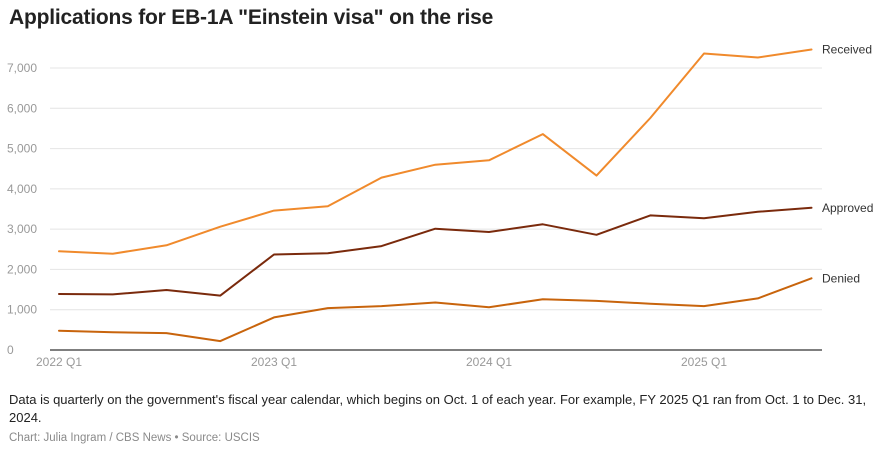  What do you see at coordinates (847, 49) in the screenshot?
I see `series-label-received: Received` at bounding box center [847, 49].